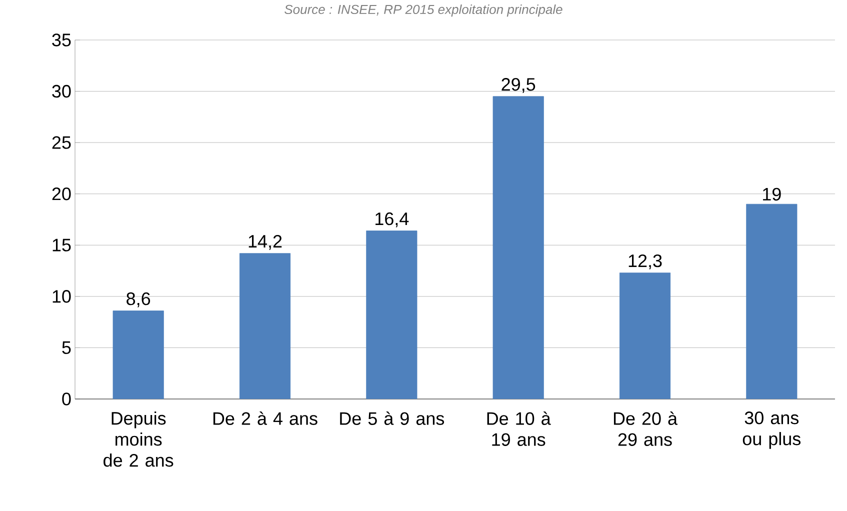 The width and height of the screenshot is (847, 511). I want to click on y-tick-label: 10, so click(61, 296).